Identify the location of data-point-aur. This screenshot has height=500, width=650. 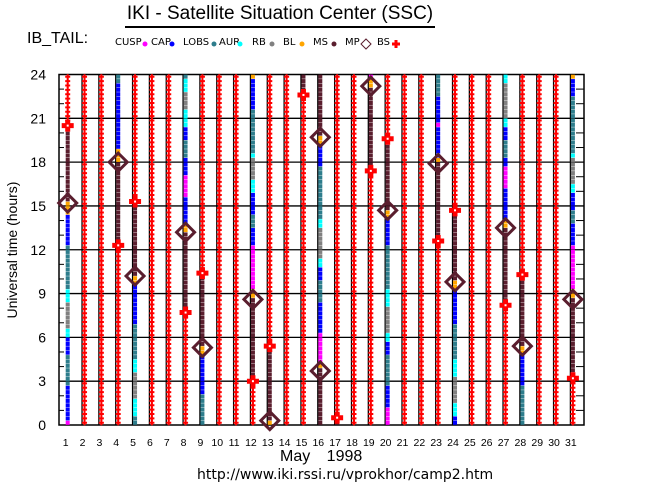
(387, 304).